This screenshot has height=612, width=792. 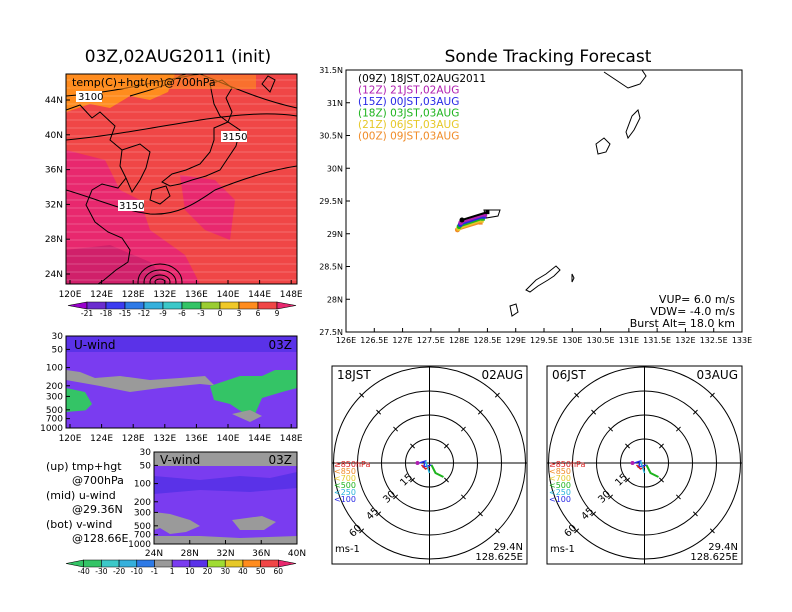 I want to click on legend-entry: (18Z) 03JST,03AUG, so click(x=408, y=114).